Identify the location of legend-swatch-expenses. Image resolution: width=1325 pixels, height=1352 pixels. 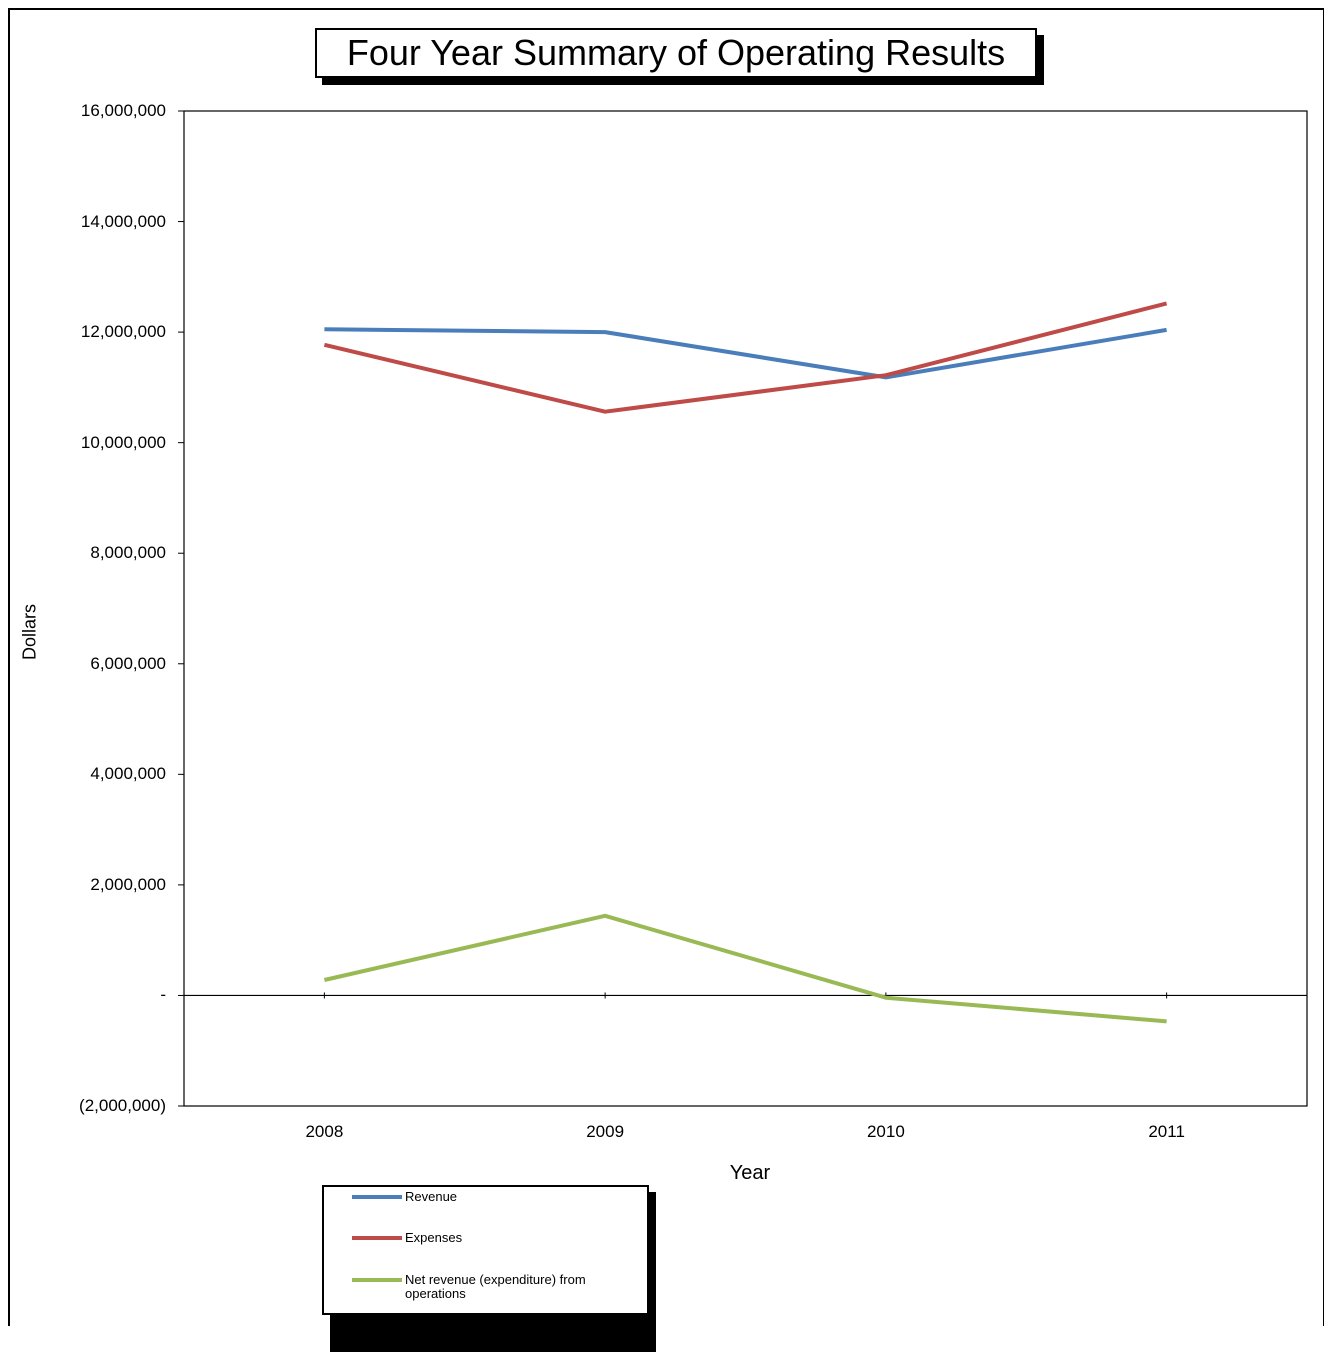
(377, 1238).